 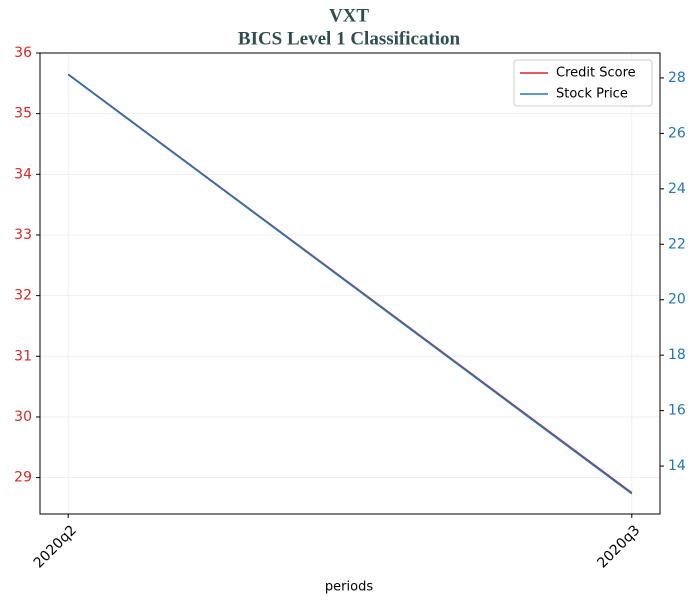 What do you see at coordinates (596, 73) in the screenshot?
I see `legend-label: Credit Score` at bounding box center [596, 73].